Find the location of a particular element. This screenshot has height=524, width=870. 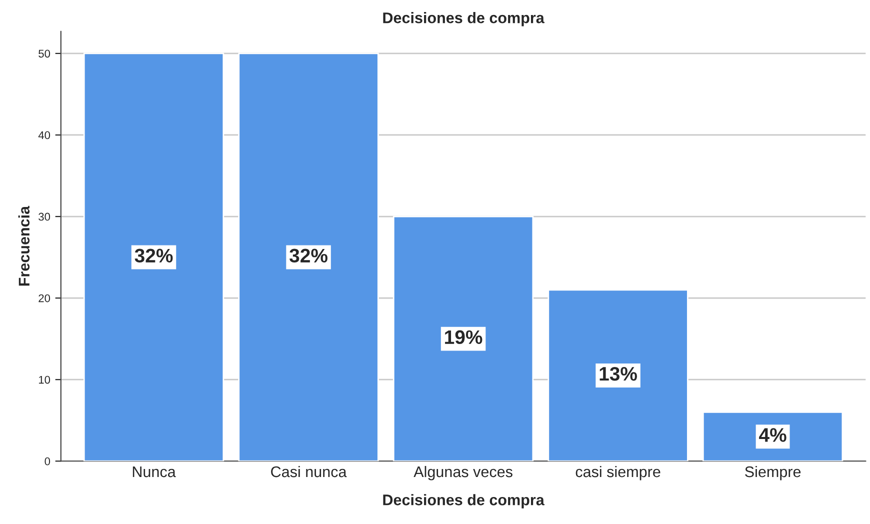

y-tick-label: 50 is located at coordinates (44, 54).